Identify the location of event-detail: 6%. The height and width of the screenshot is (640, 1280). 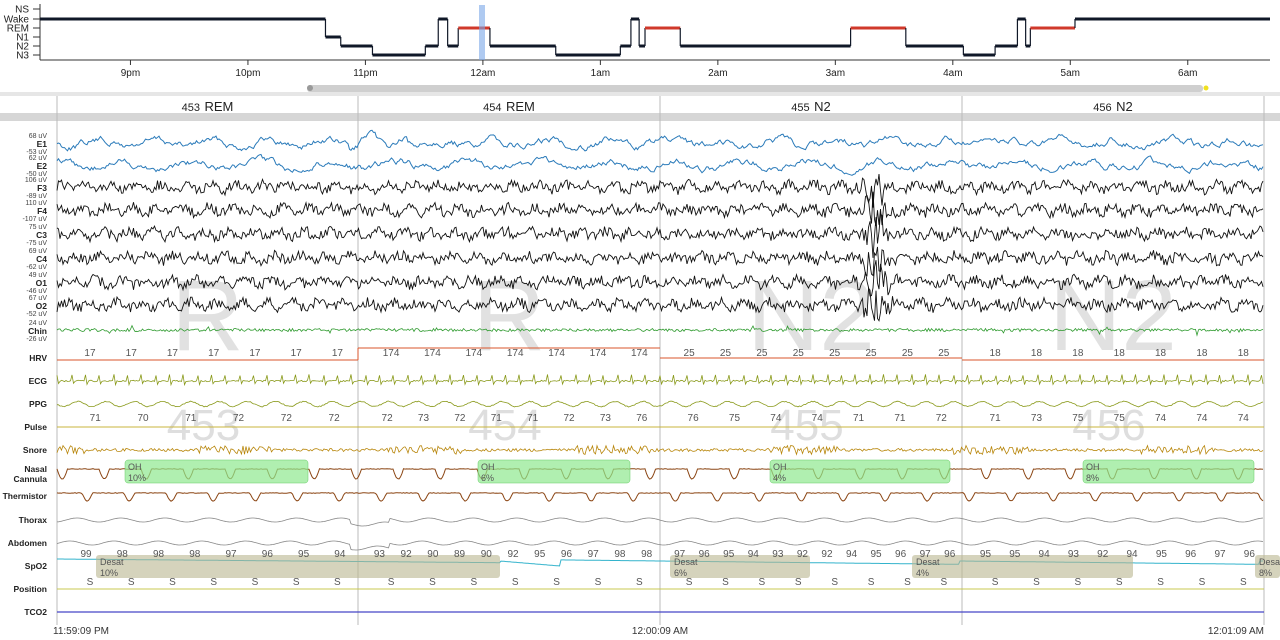
(487, 478).